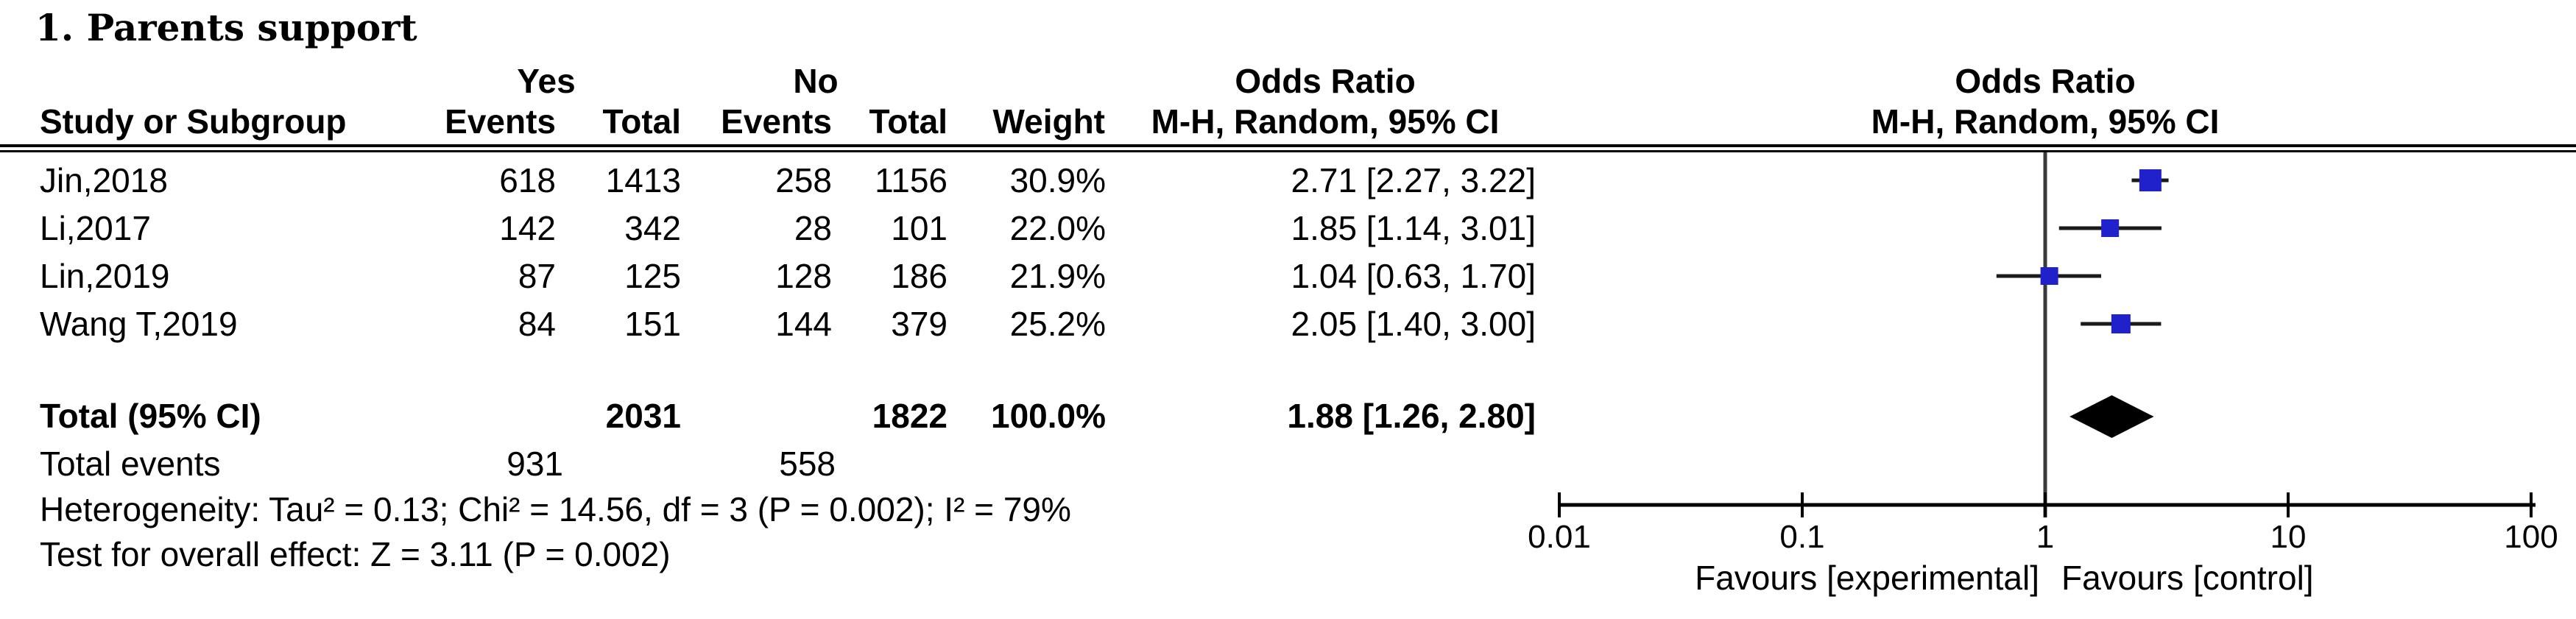 This screenshot has width=2576, height=619. Describe the element at coordinates (193, 121) in the screenshot. I see `col-header-study: Study or Subgroup` at that location.